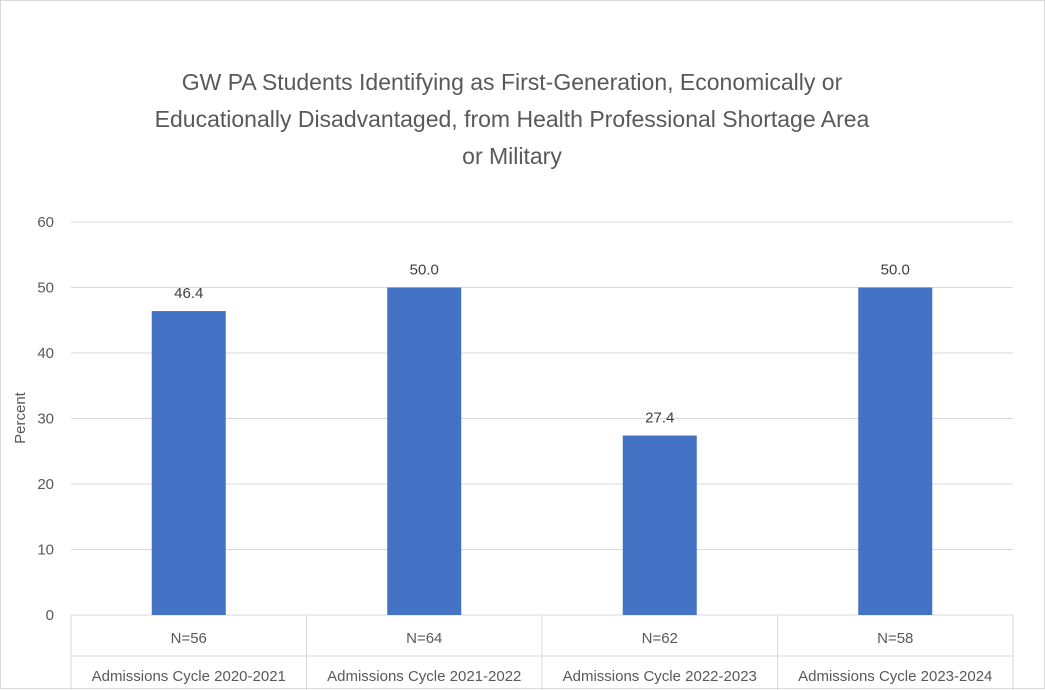 This screenshot has height=690, width=1045. I want to click on y-tick-label: 60, so click(45, 222).